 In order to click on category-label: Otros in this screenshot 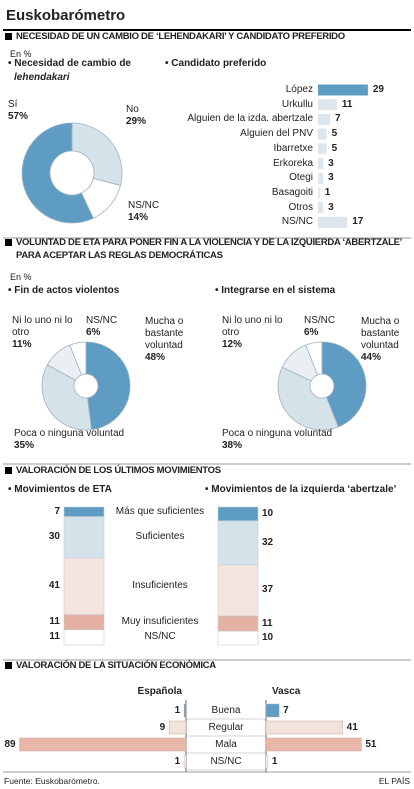, I will do `click(300, 207)`.